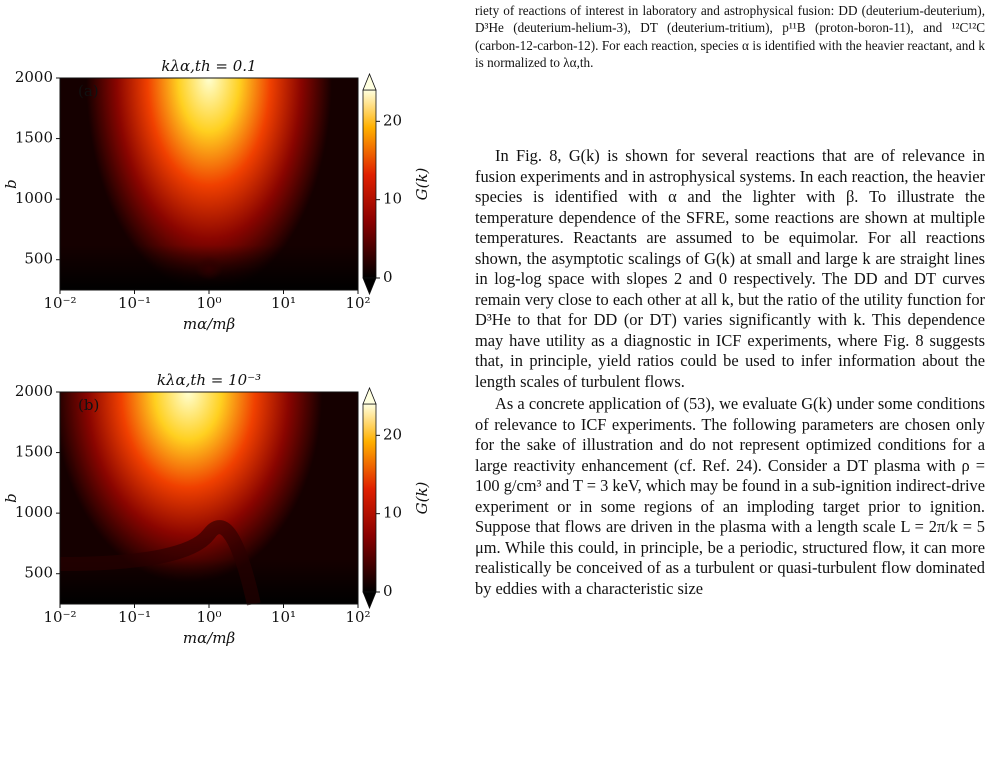 Image resolution: width=996 pixels, height=759 pixels. I want to click on panel-title: kλα,th = 10⁻³, so click(209, 380).